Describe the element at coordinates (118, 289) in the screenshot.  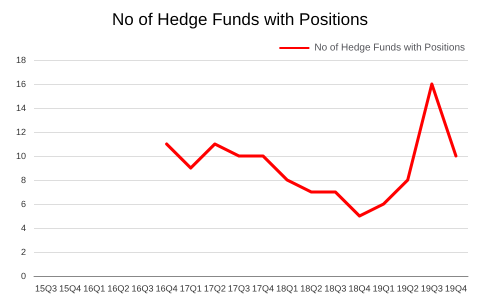
I see `x-tick-label: 16Q2` at that location.